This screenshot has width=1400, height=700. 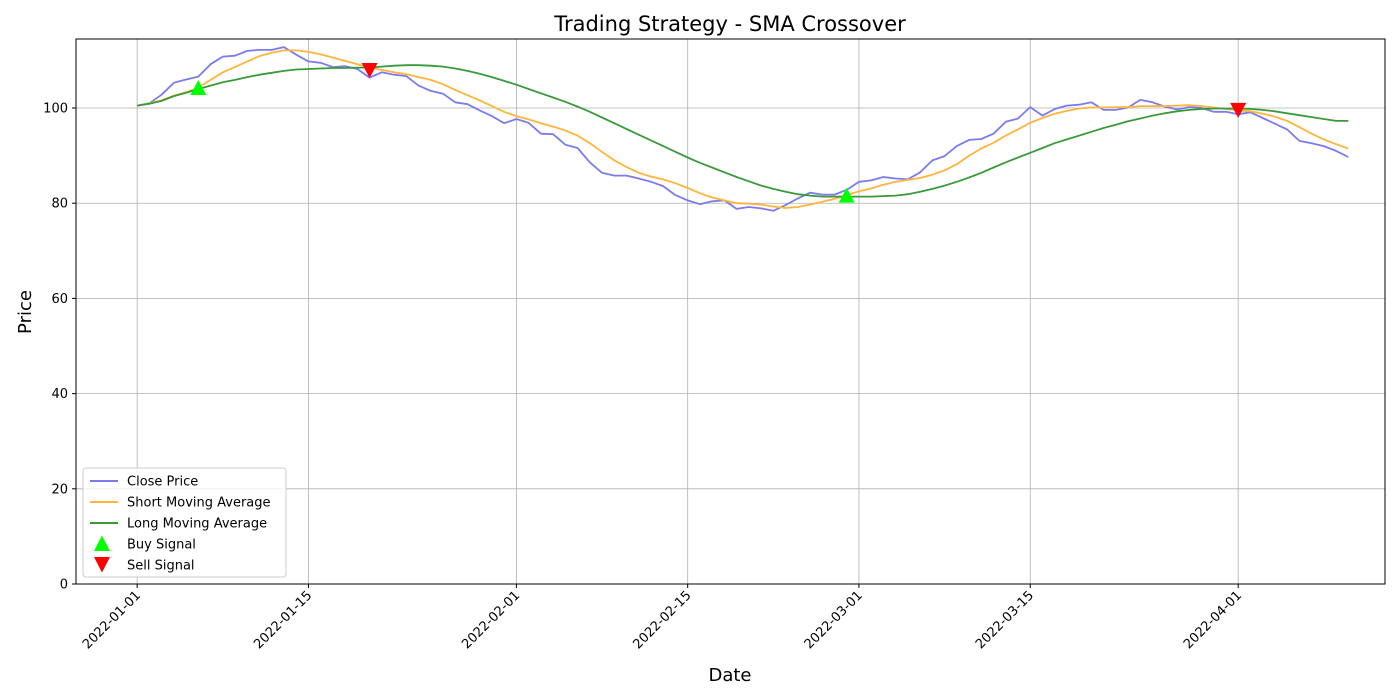 What do you see at coordinates (161, 545) in the screenshot?
I see `legend-buy-label: Buy Signal` at bounding box center [161, 545].